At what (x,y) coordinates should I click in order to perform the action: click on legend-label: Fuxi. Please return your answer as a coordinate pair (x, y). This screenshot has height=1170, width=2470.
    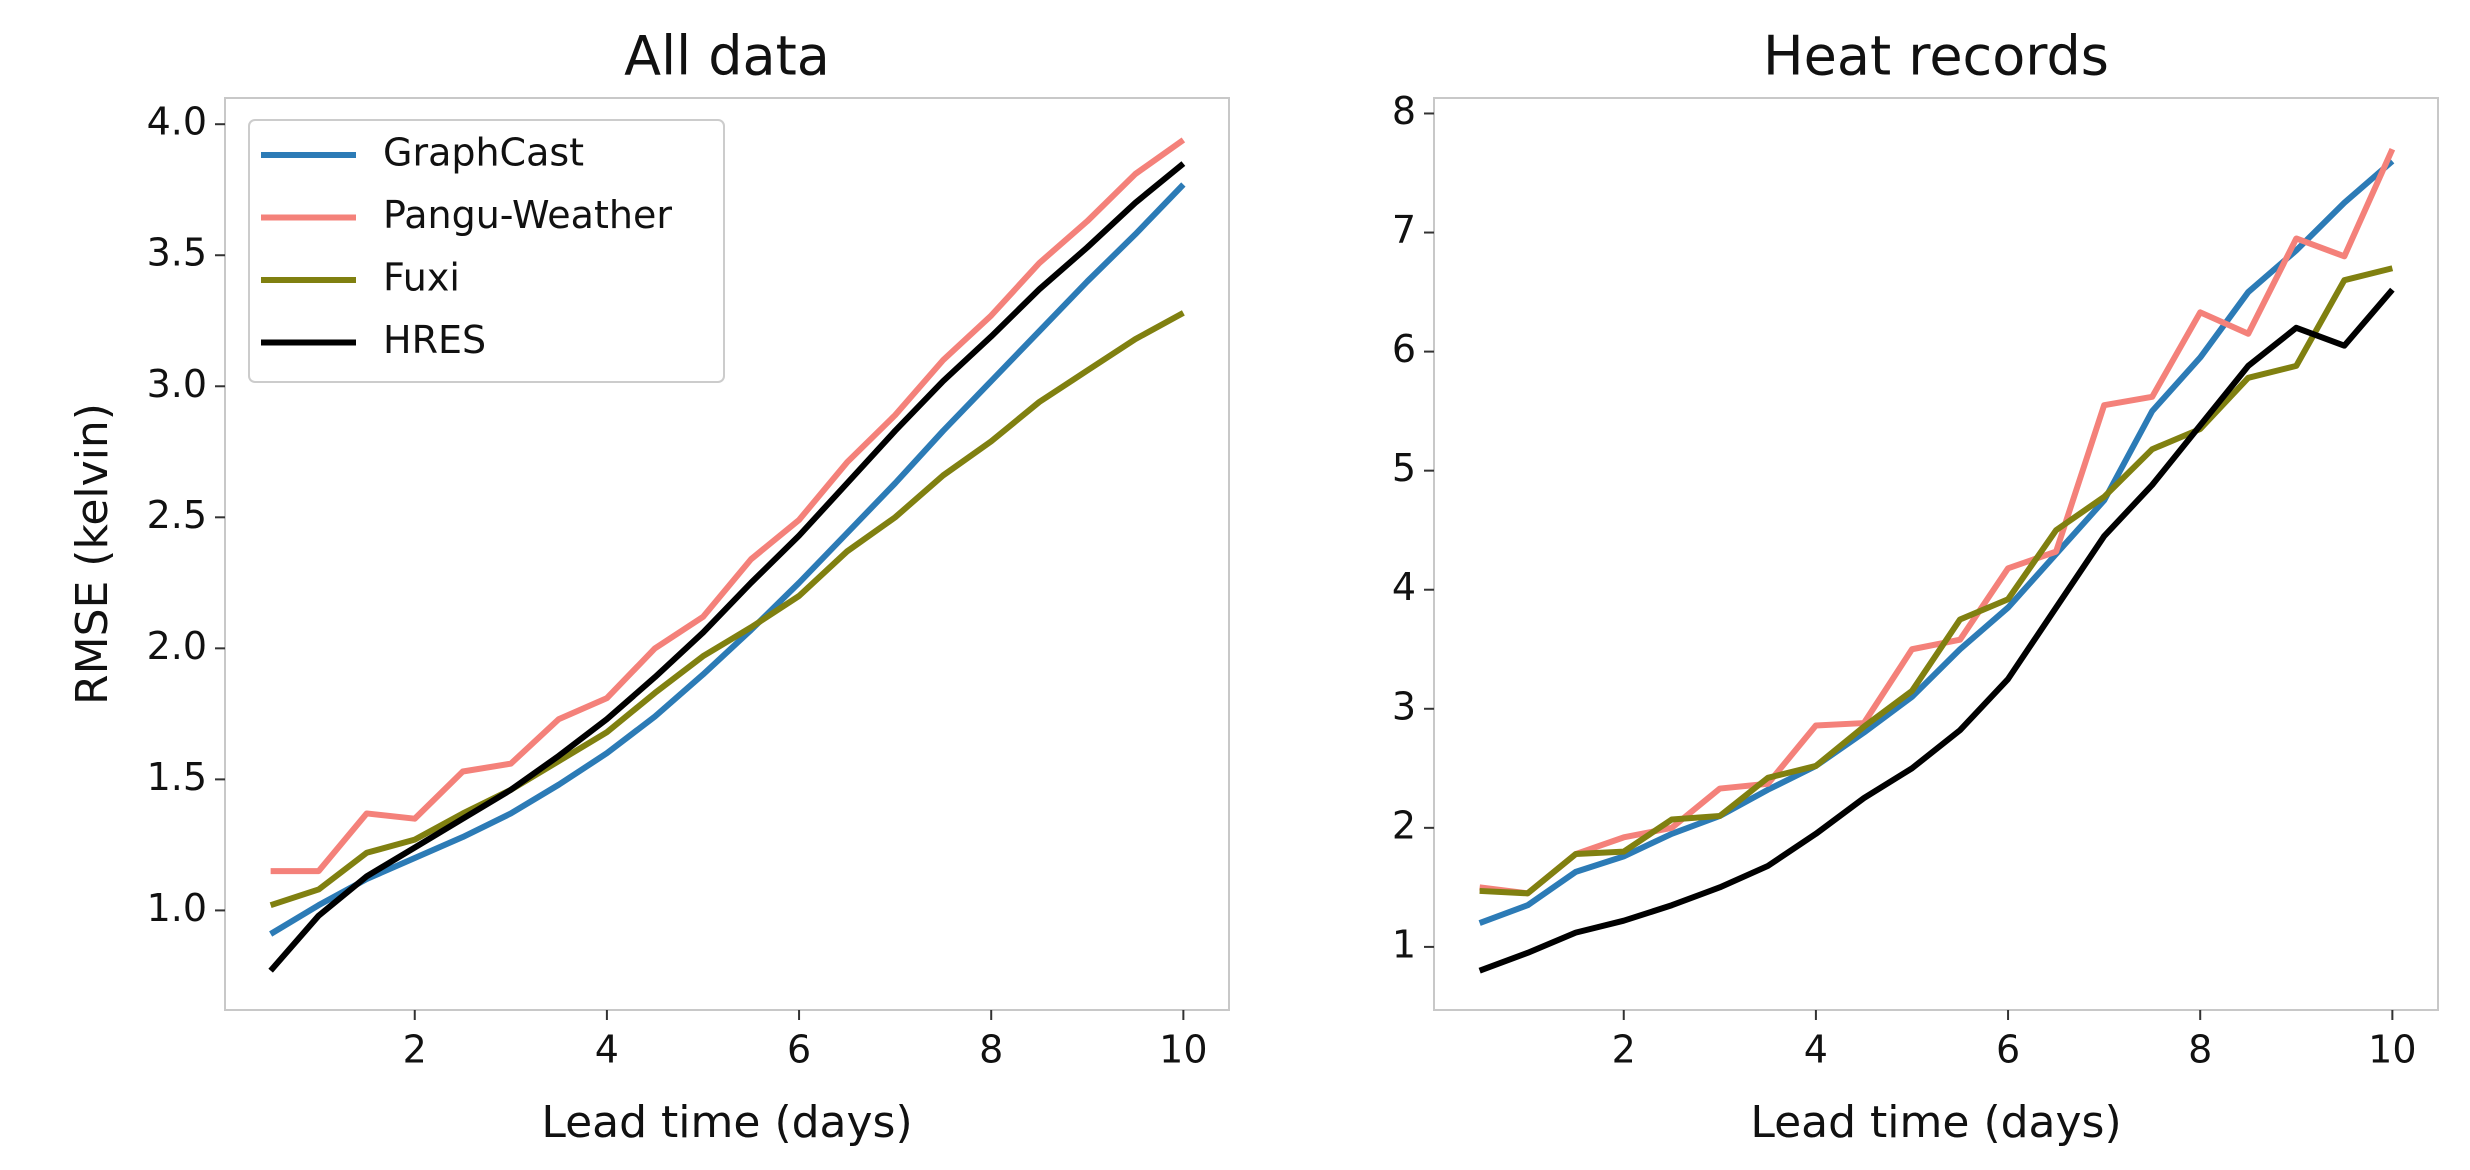
    Looking at the image, I should click on (421, 278).